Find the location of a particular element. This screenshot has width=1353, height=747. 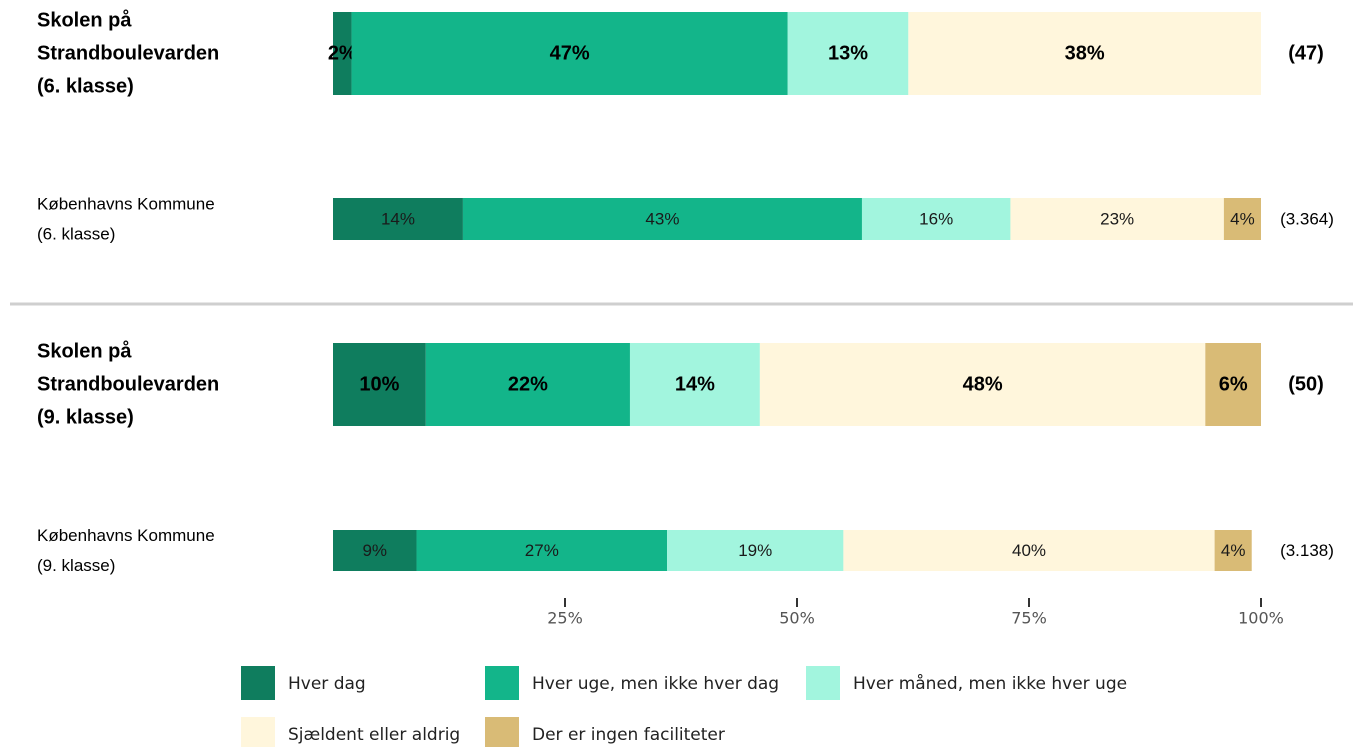

legend-item: Hver uge, men ikke hver dag is located at coordinates (632, 683).